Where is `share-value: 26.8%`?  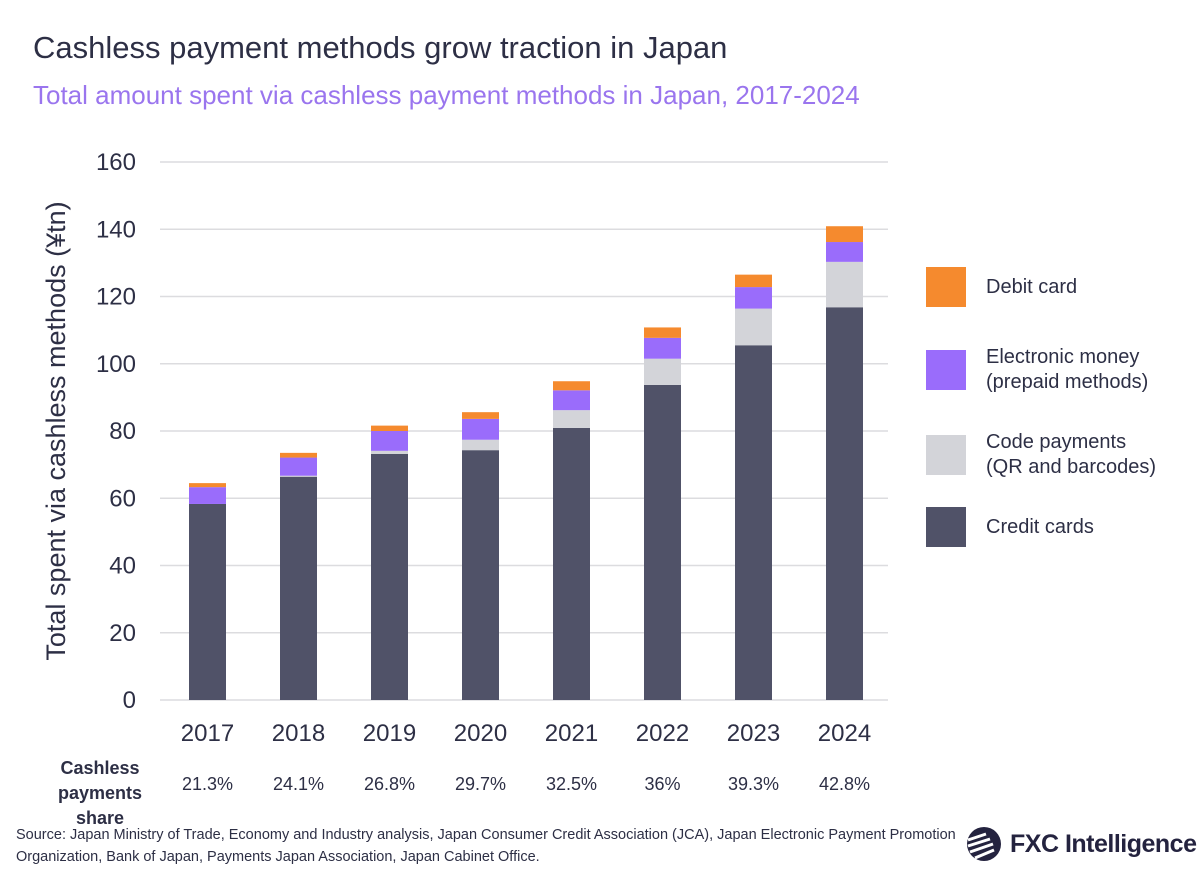 share-value: 26.8% is located at coordinates (389, 784).